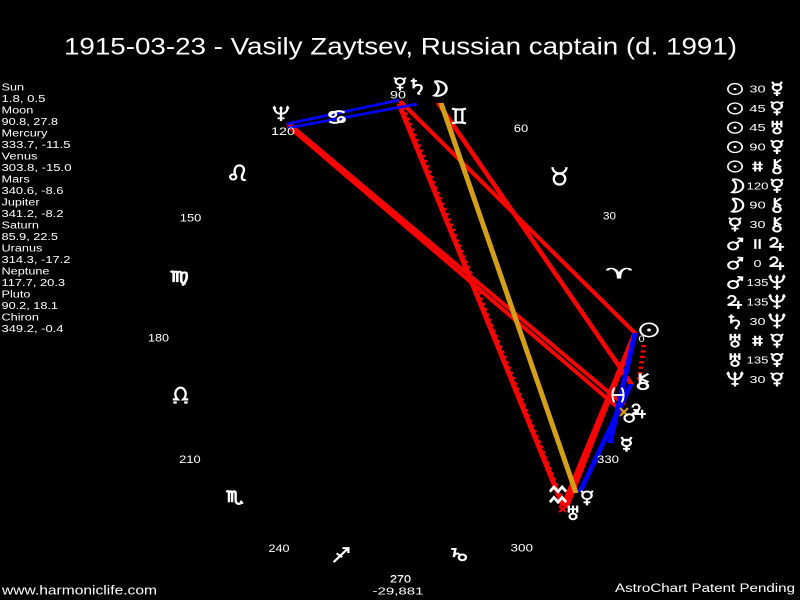 This screenshot has height=600, width=800. Describe the element at coordinates (37, 168) in the screenshot. I see `svg-text: 303.8, -15.0` at that location.